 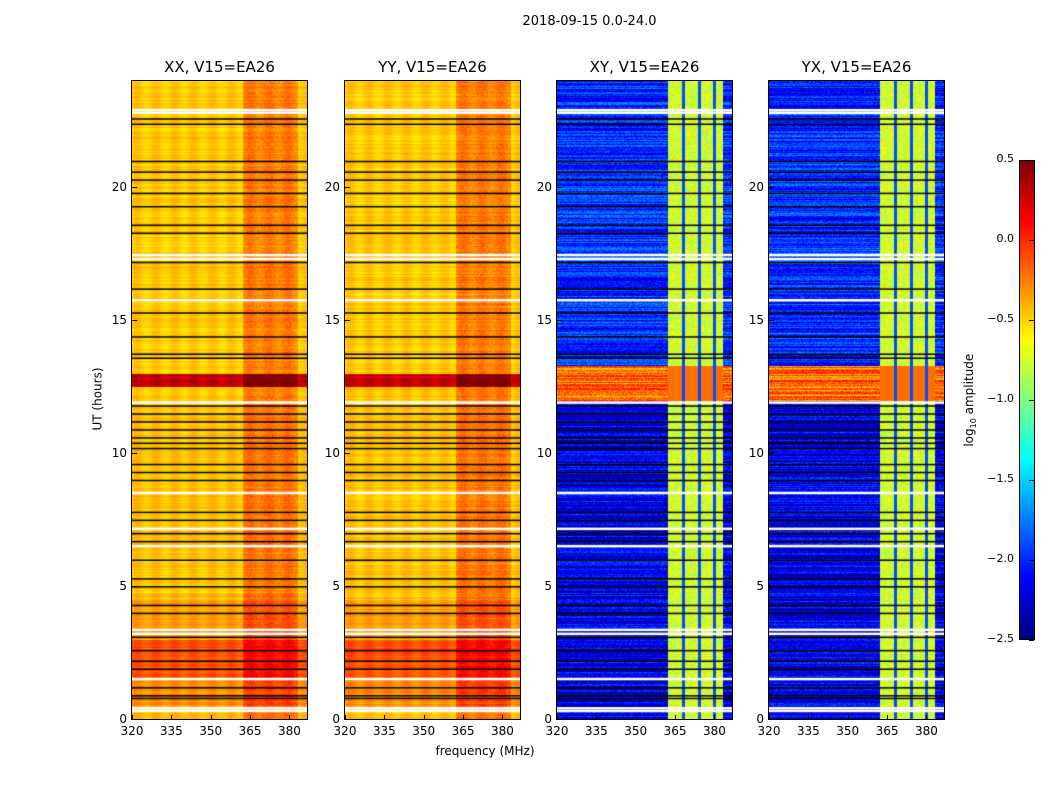 What do you see at coordinates (968, 386) in the screenshot?
I see `colorbar-label-rest: amplitude` at bounding box center [968, 386].